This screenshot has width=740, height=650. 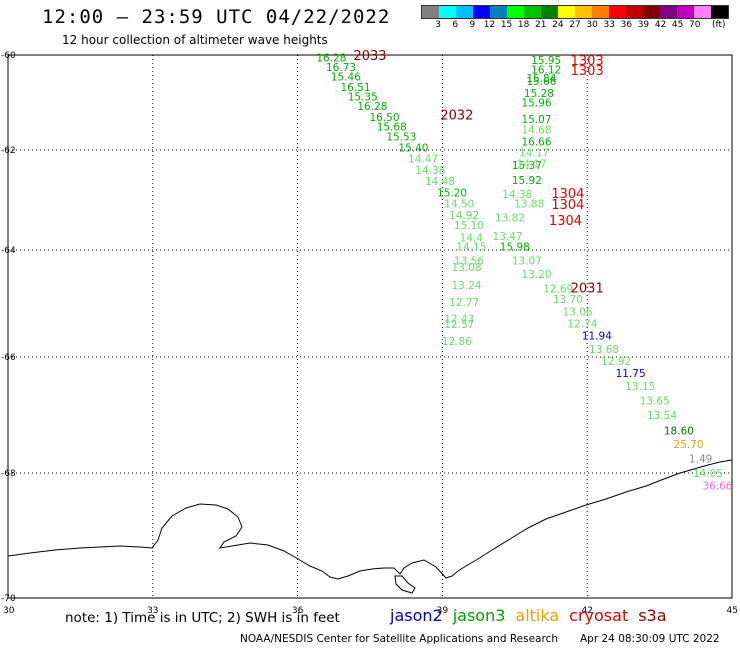 I want to click on latitude-tick-label: -60, so click(x=8, y=56).